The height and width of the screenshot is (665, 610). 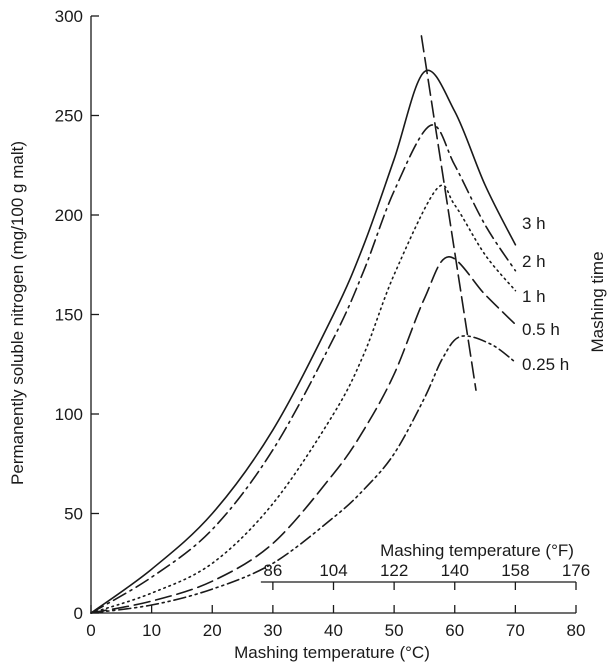 What do you see at coordinates (272, 570) in the screenshot?
I see `x2-tick-label: 86` at bounding box center [272, 570].